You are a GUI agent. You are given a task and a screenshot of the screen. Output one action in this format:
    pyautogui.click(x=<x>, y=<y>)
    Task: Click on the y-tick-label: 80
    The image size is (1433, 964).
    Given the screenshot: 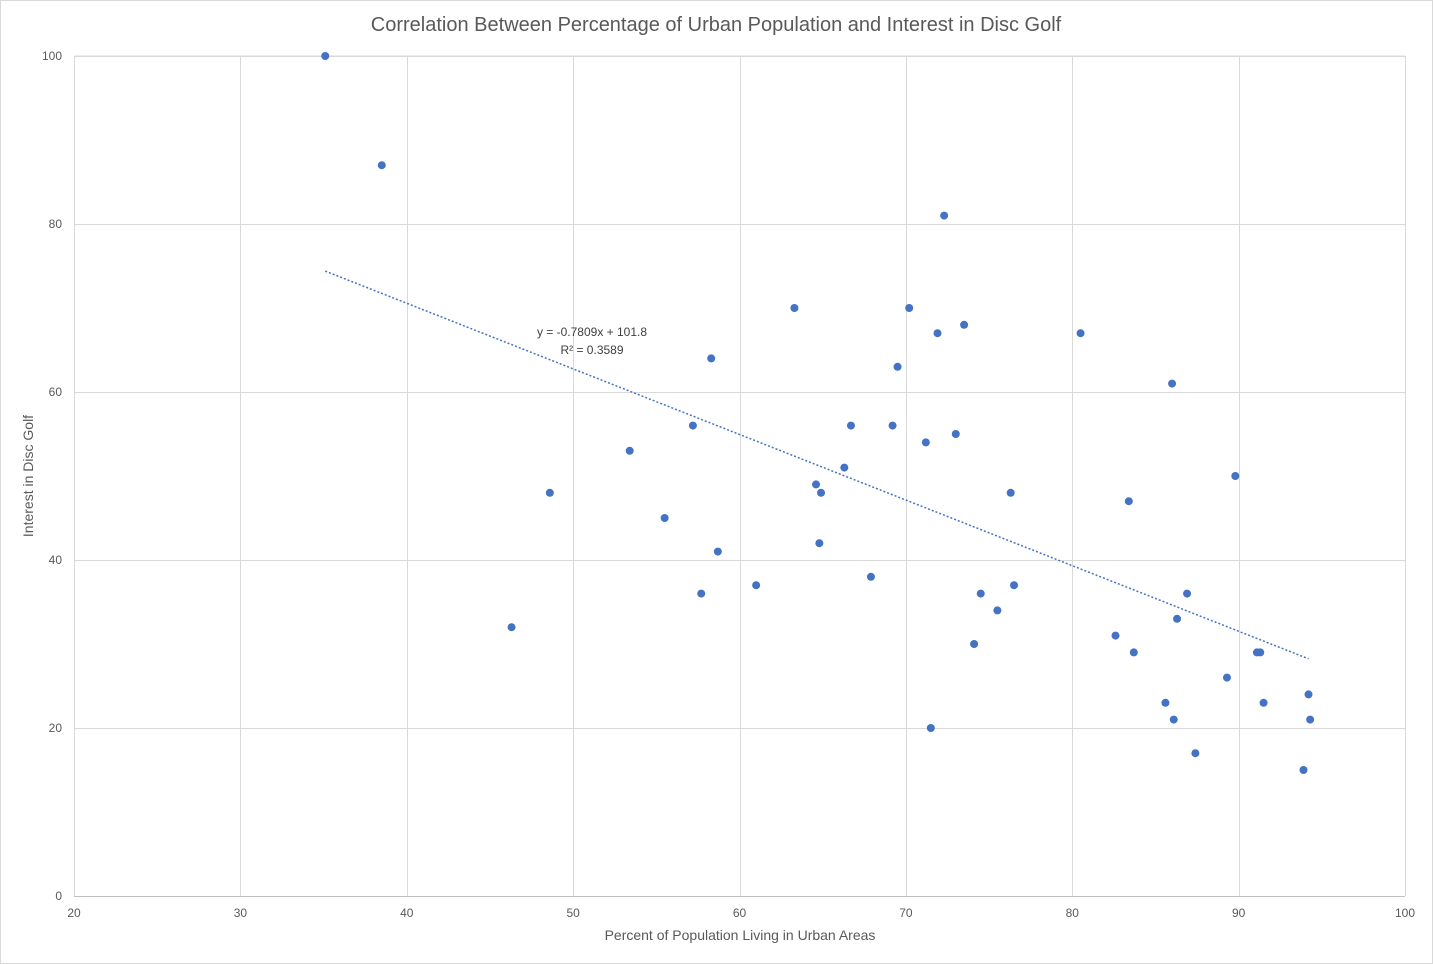 What is the action you would take?
    pyautogui.click(x=56, y=224)
    